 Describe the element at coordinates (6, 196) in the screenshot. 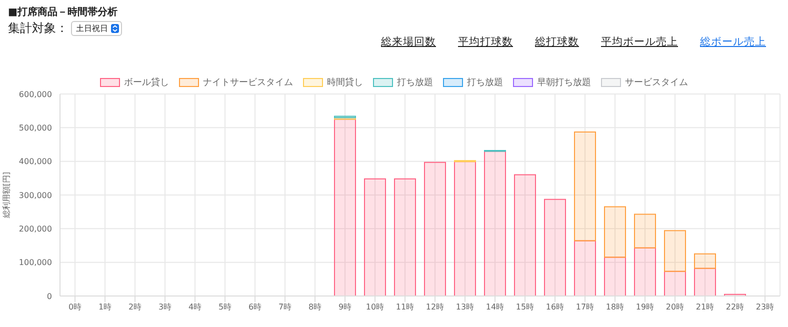

I see `y-axis-title: 総利用額[円]` at that location.